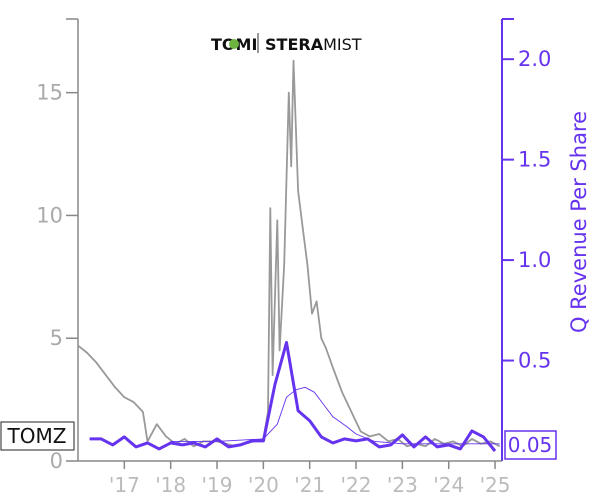 The width and height of the screenshot is (600, 500). I want to click on x-tick-label: '23, so click(402, 485).